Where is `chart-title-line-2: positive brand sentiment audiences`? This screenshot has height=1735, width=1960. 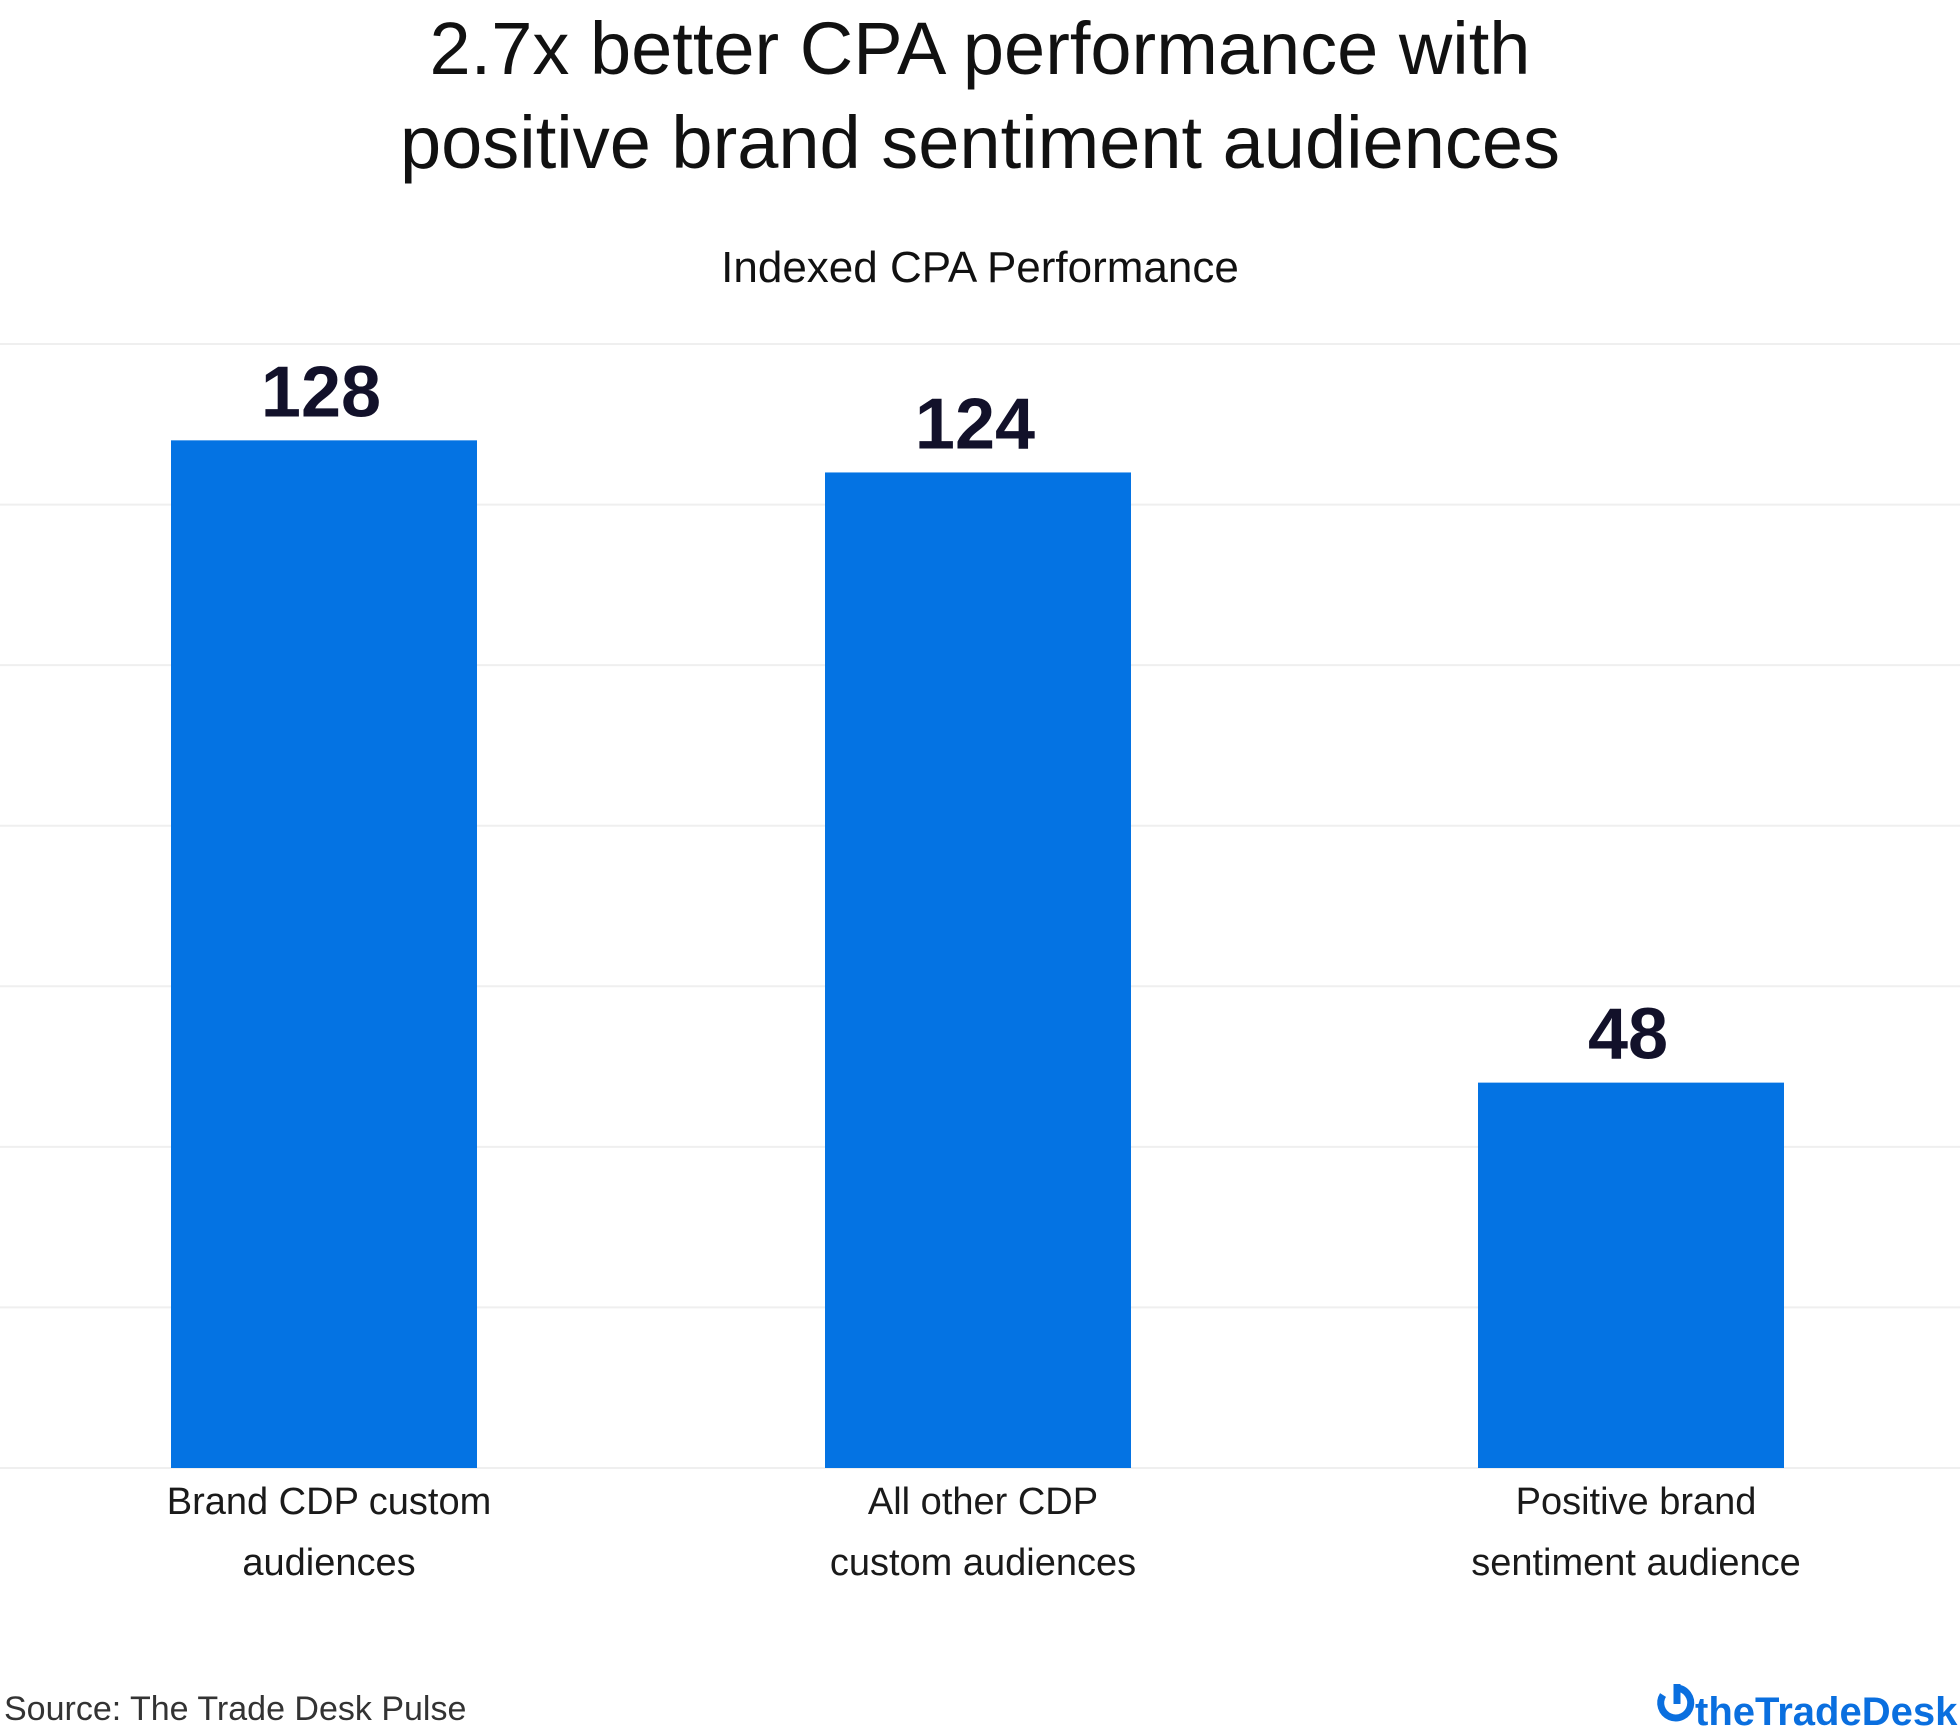
chart-title-line-2: positive brand sentiment audiences is located at coordinates (980, 142).